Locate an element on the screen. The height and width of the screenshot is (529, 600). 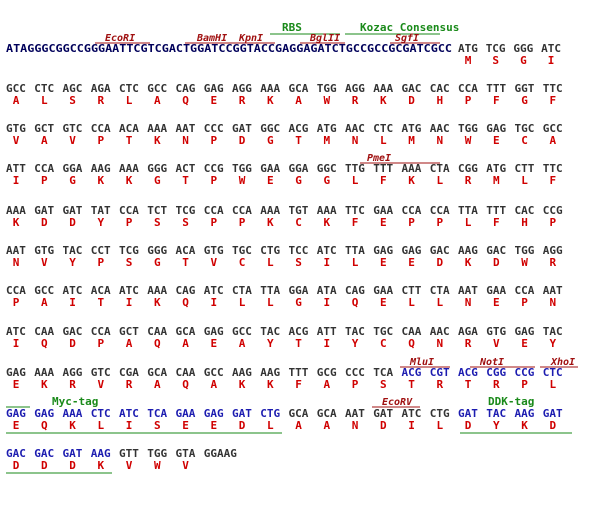
codon: CGG is located at coordinates (496, 372).